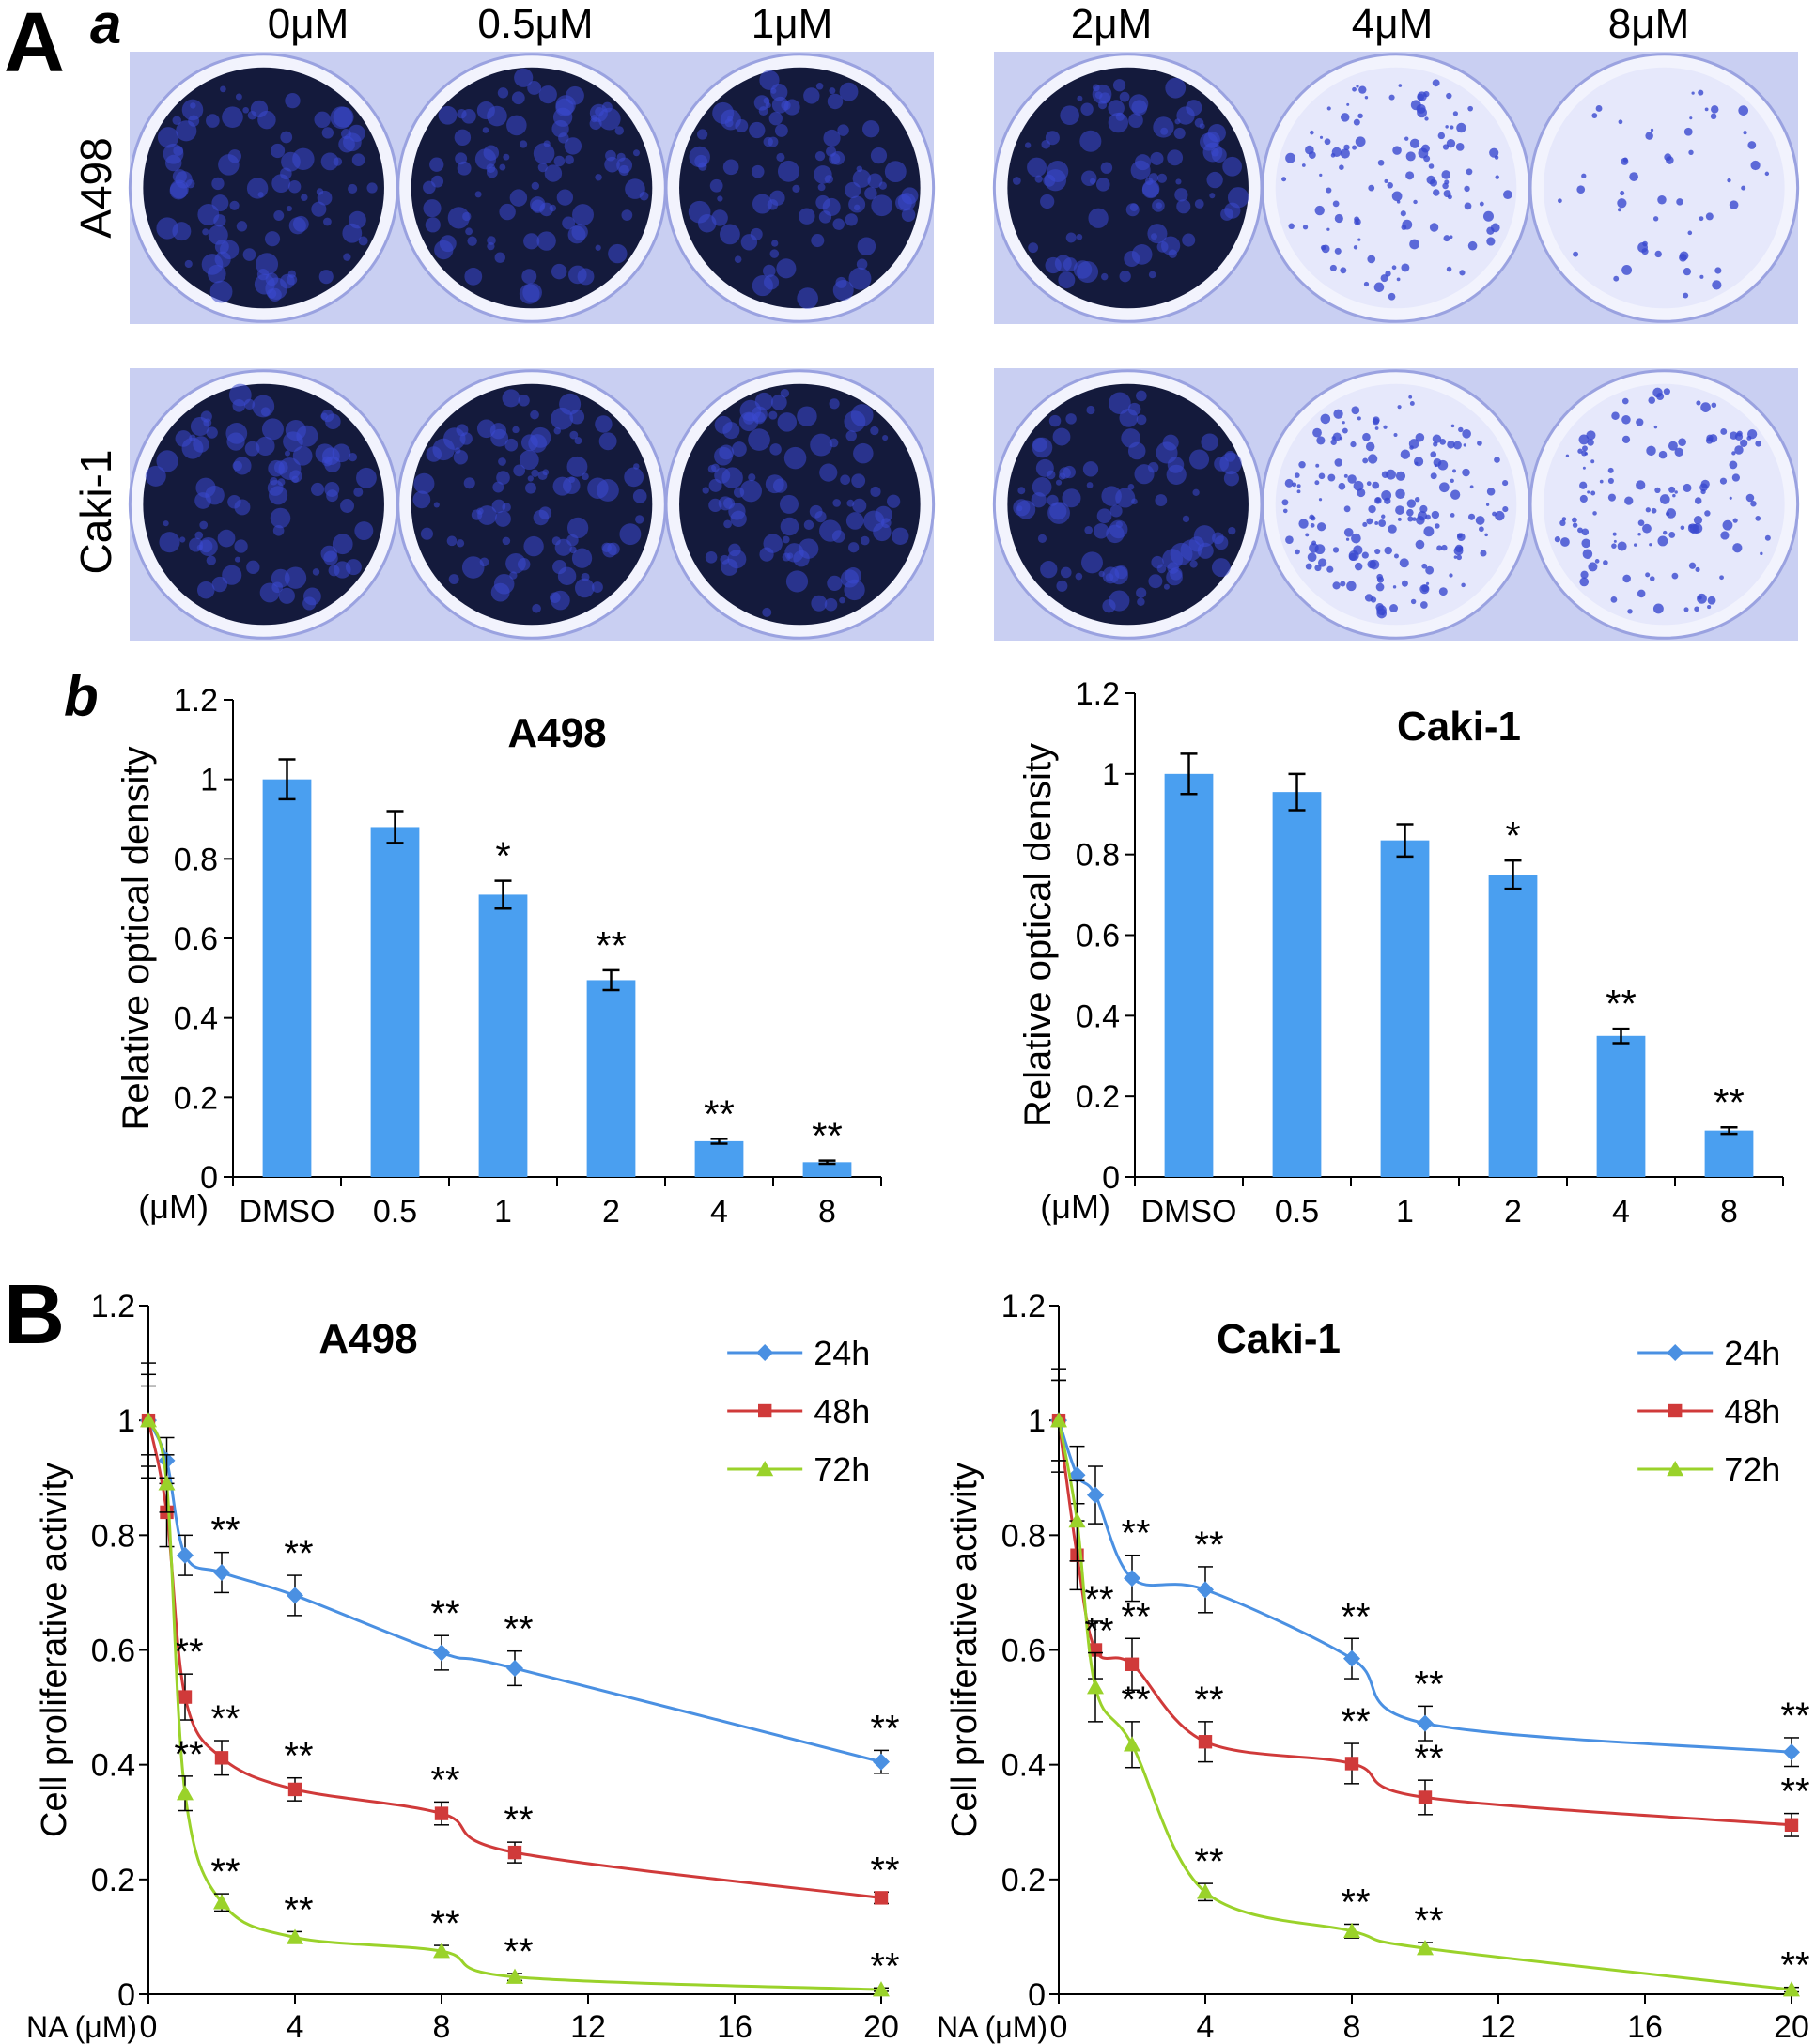 The image size is (1815, 2044). What do you see at coordinates (1132, 1664) in the screenshot?
I see `square-marker` at bounding box center [1132, 1664].